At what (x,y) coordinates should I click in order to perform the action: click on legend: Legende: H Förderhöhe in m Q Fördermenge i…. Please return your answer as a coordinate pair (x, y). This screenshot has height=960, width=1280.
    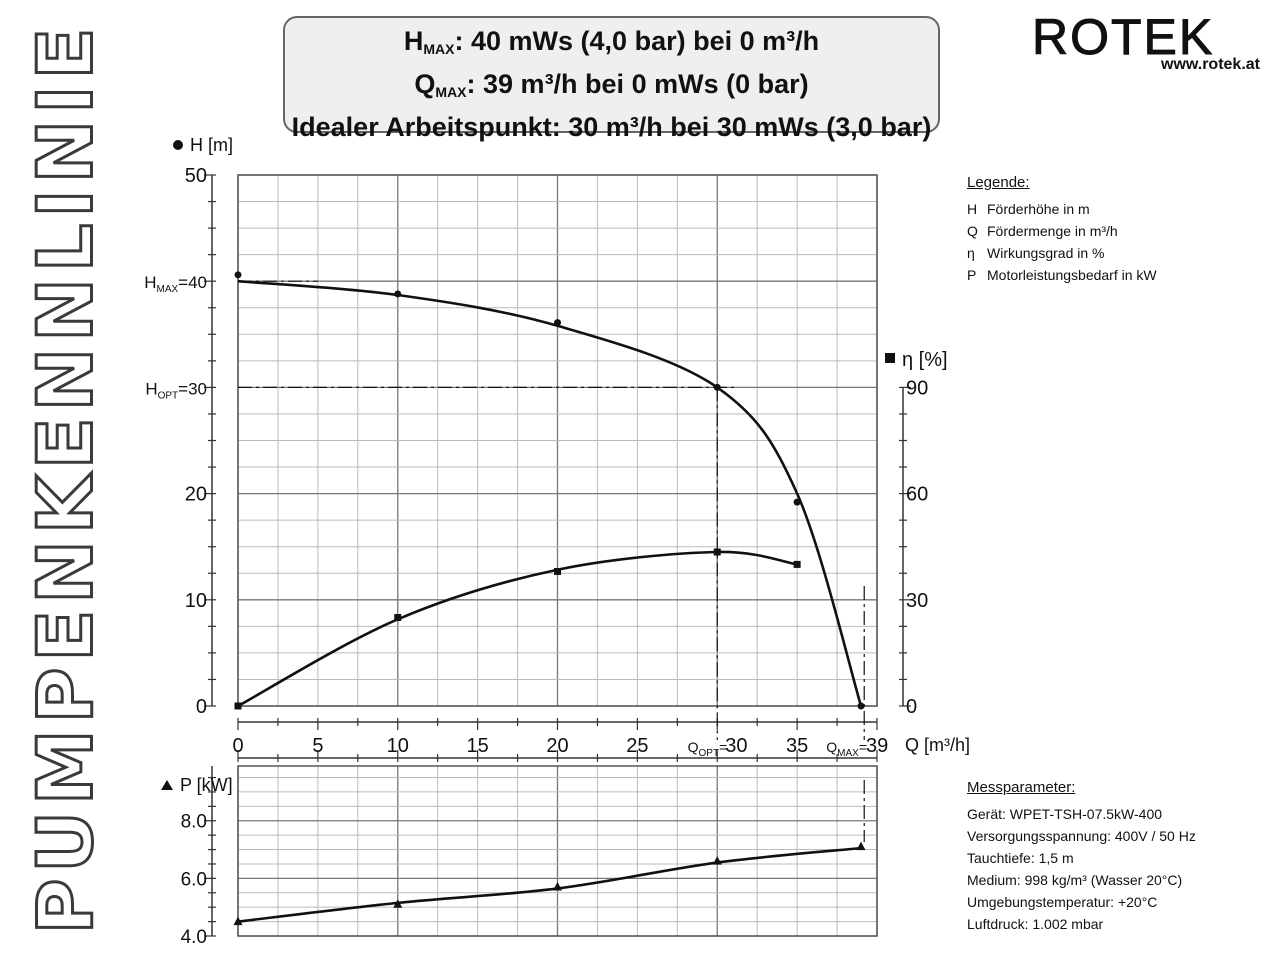
    Looking at the image, I should click on (1062, 229).